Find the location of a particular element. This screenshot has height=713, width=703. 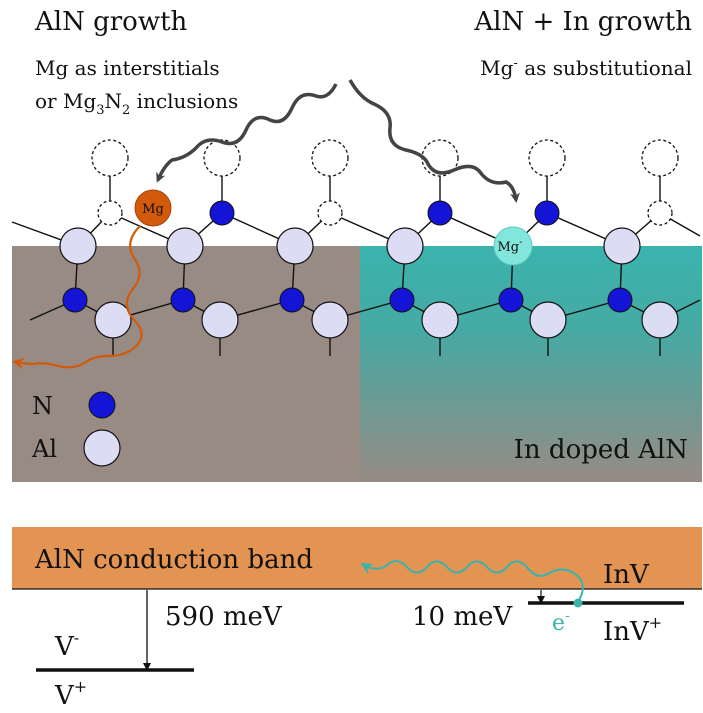

conduction-band is located at coordinates (357, 558).